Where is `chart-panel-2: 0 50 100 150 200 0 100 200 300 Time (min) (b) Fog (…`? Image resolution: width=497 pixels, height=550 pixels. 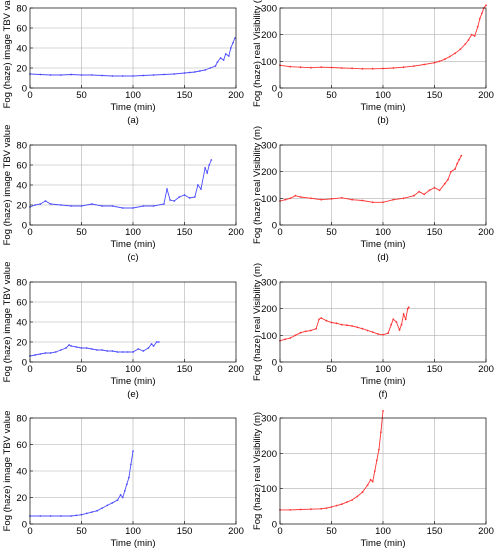 chart-panel-2: 0 50 100 150 200 0 100 200 300 Time (min) (b) Fog (… is located at coordinates (373, 63).